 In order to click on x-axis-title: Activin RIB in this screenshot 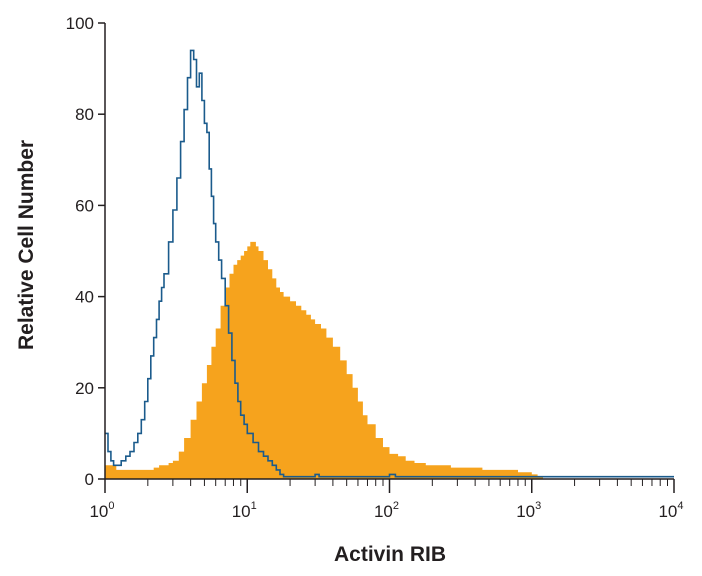, I will do `click(390, 554)`.